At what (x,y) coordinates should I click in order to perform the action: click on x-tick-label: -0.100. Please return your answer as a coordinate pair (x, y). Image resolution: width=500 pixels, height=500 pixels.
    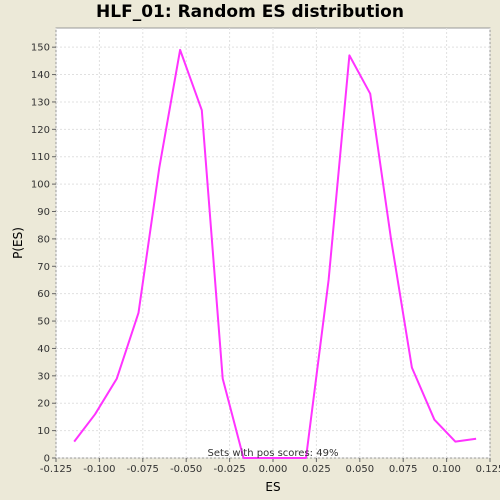
    Looking at the image, I should click on (99, 469).